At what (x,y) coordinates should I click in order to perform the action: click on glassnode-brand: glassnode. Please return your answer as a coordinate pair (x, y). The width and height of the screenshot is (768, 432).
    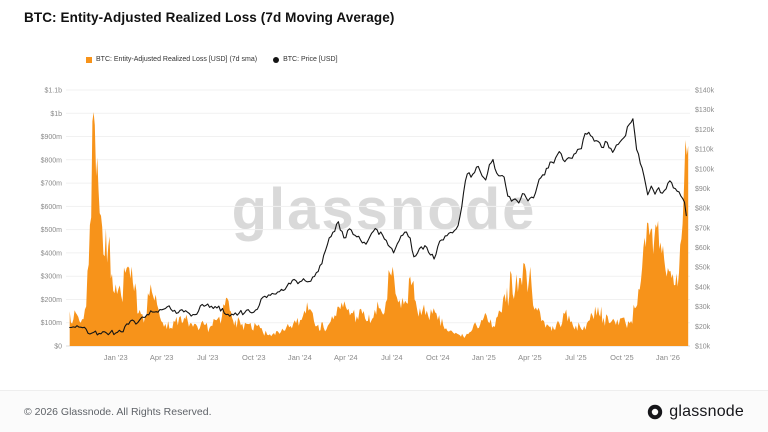
    Looking at the image, I should click on (695, 412).